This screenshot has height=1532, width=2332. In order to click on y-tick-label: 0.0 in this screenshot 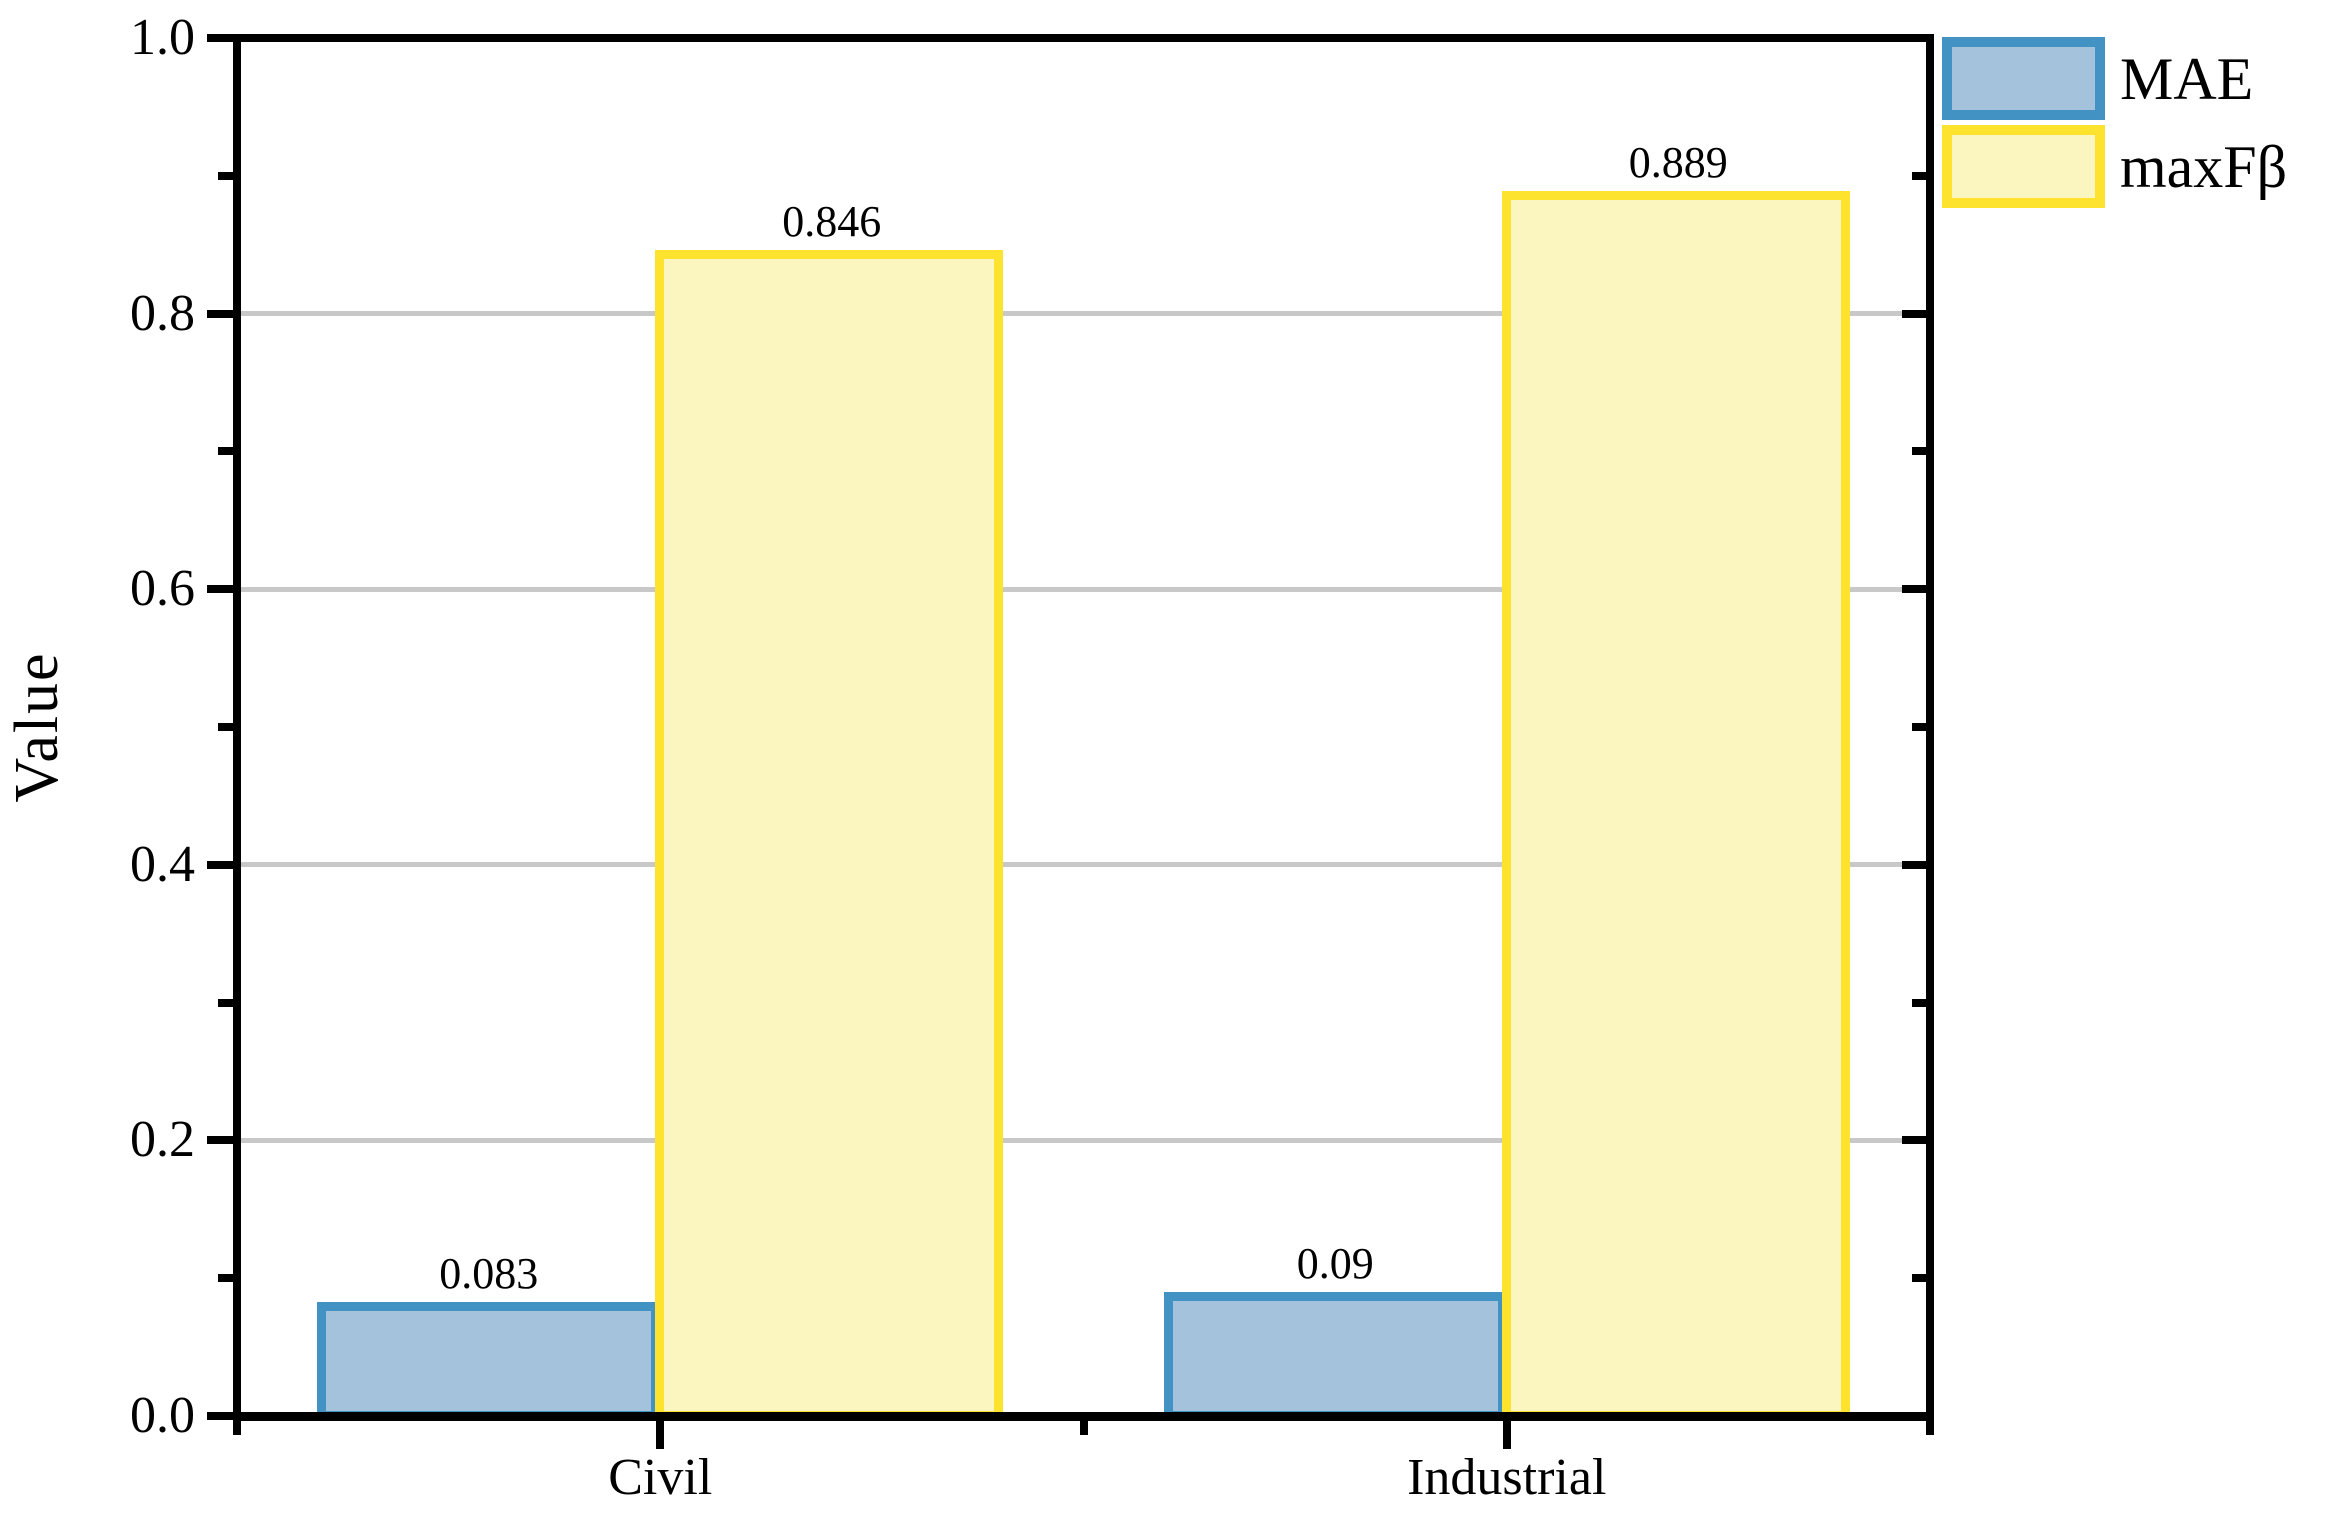, I will do `click(162, 1415)`.